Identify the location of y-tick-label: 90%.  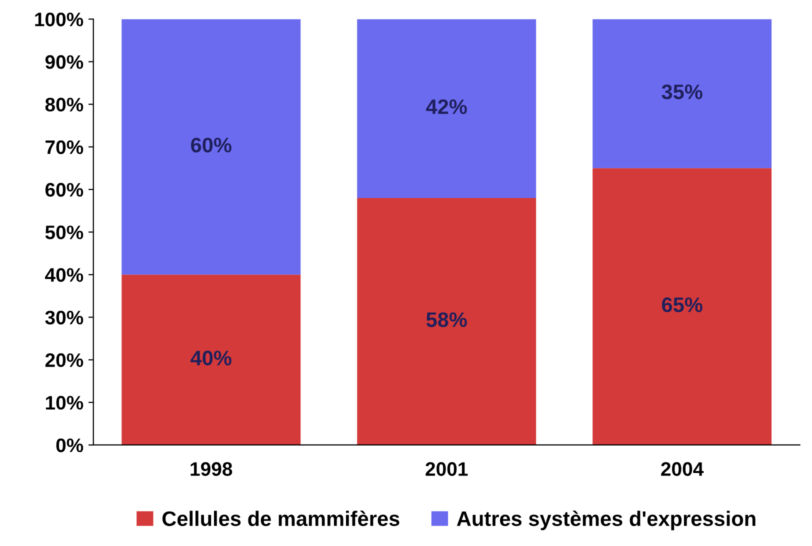
(64, 62).